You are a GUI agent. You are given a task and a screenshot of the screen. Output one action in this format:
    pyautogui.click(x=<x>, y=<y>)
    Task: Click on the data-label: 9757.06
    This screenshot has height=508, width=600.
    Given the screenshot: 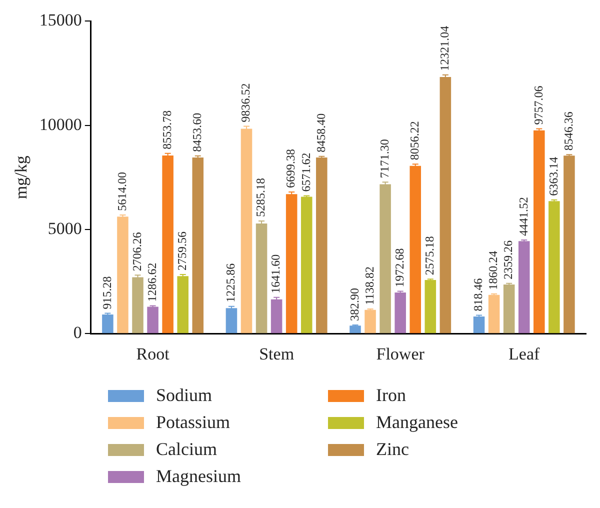 What is the action you would take?
    pyautogui.click(x=538, y=105)
    